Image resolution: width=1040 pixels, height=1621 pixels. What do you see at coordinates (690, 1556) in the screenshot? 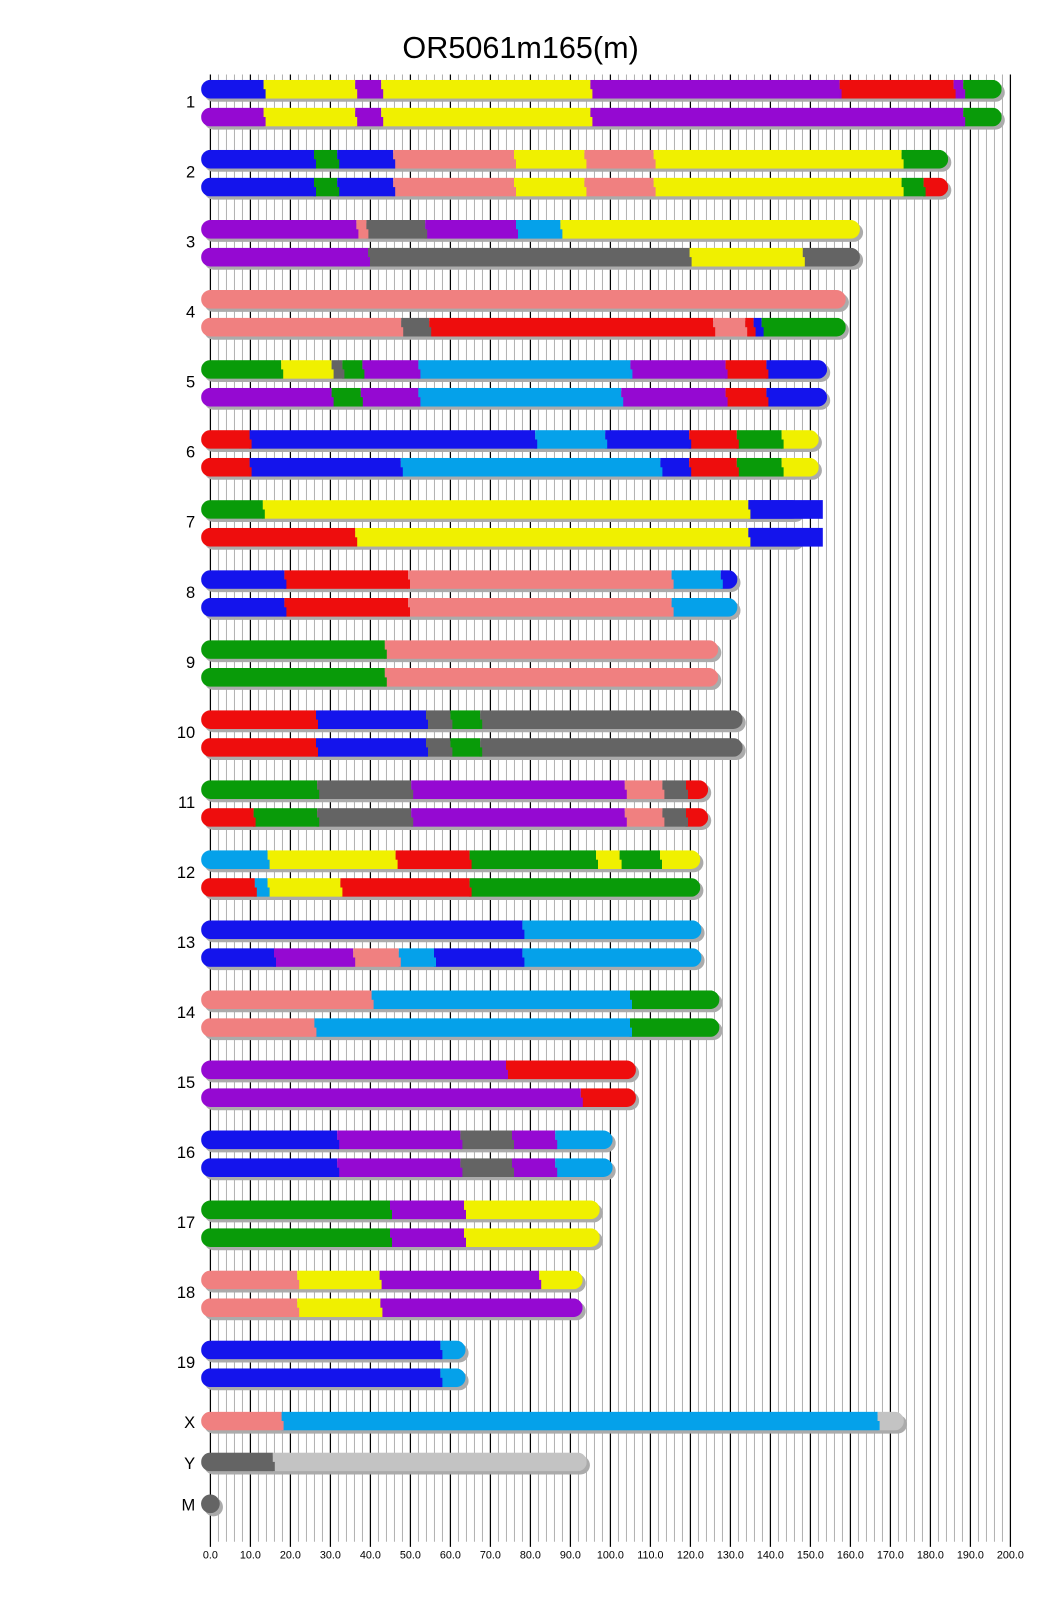
I see `svg-text: 120.0` at bounding box center [690, 1556].